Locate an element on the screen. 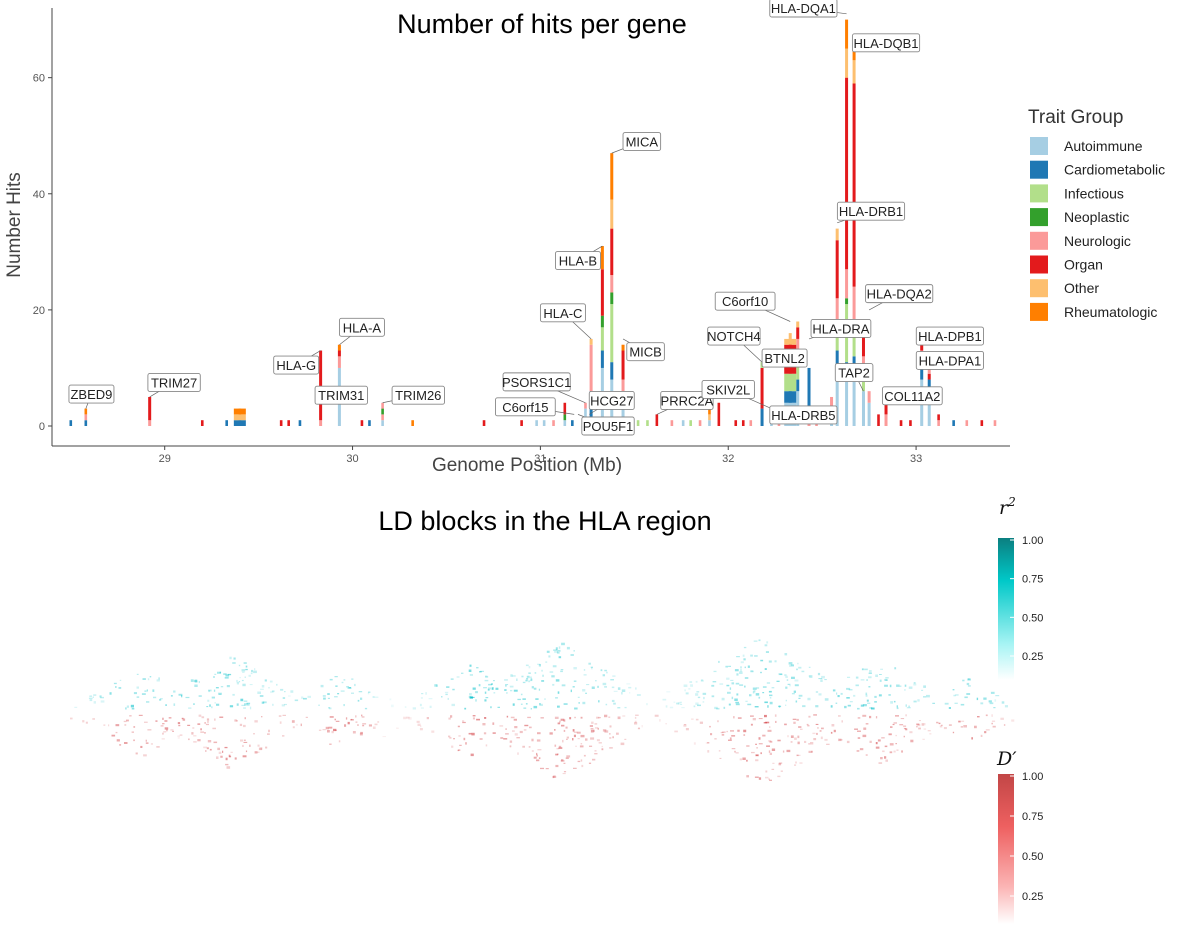 The height and width of the screenshot is (937, 1200). gene-label: SKIV2L is located at coordinates (736, 394).